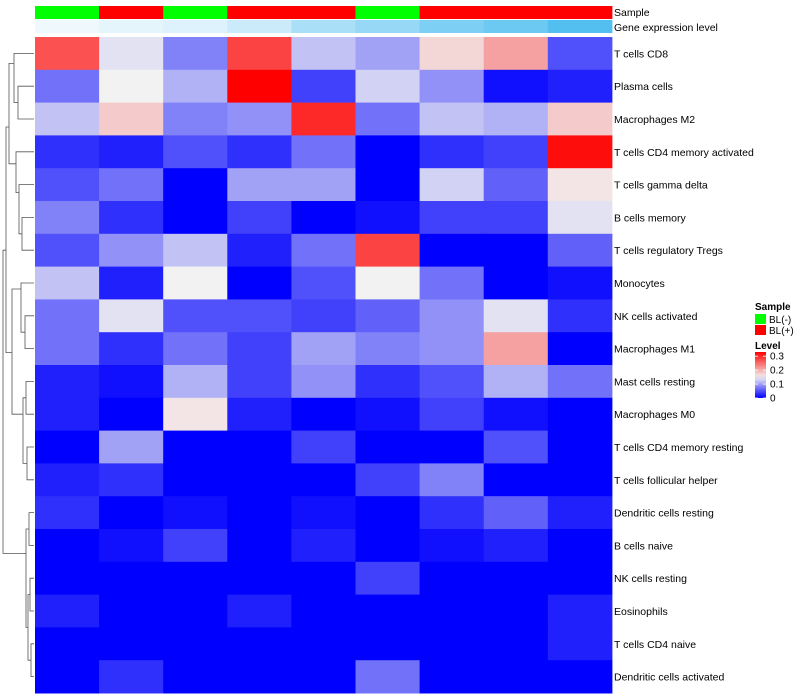 This screenshot has width=800, height=700. Describe the element at coordinates (632, 13) in the screenshot. I see `sample-annotation-label: Sample` at that location.